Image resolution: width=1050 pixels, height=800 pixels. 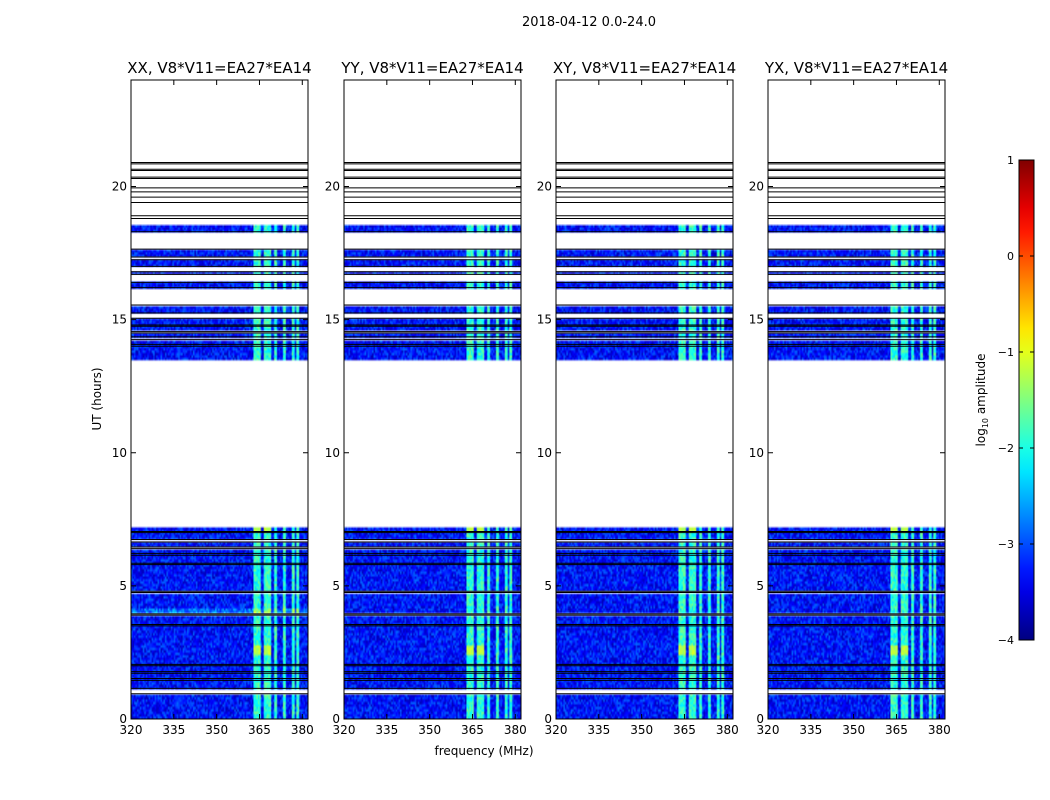 What do you see at coordinates (1006, 640) in the screenshot?
I see `colorbar-tick-label: −4` at bounding box center [1006, 640].